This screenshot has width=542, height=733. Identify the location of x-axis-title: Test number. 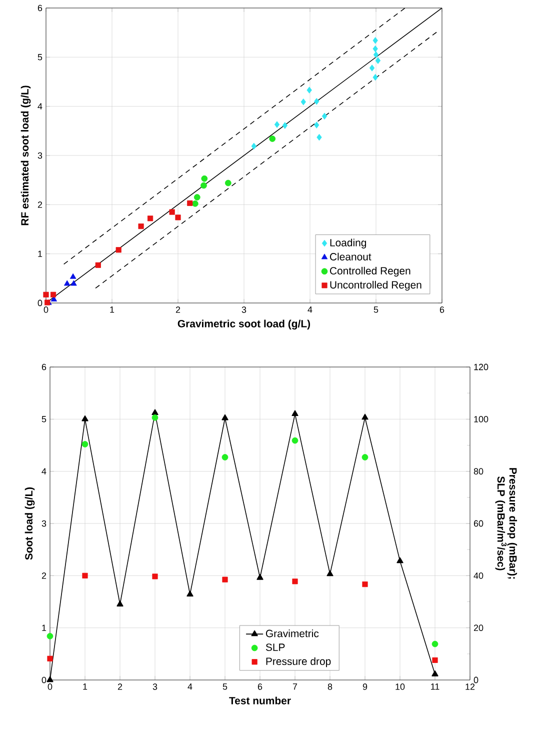
(260, 700).